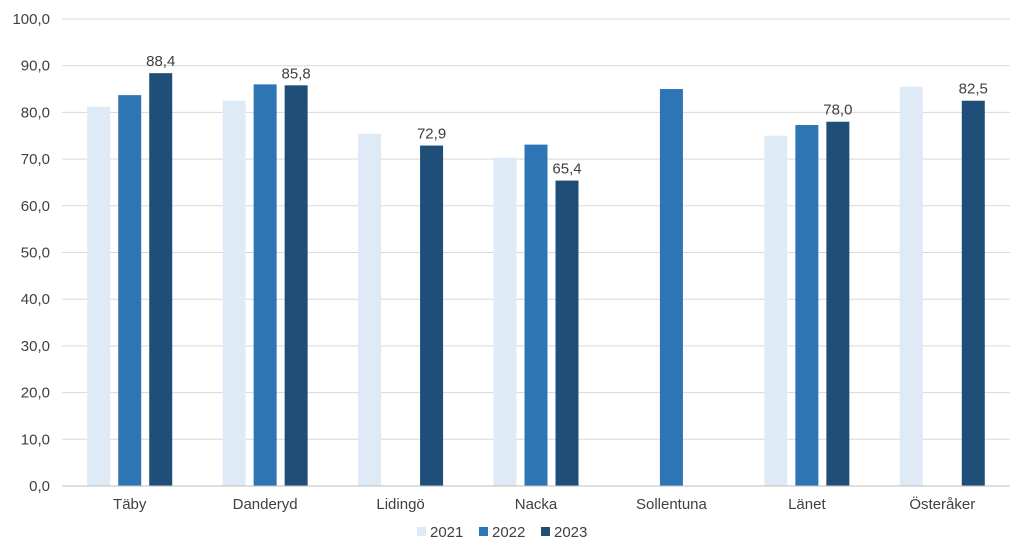 The width and height of the screenshot is (1020, 545). Describe the element at coordinates (545, 531) in the screenshot. I see `legend-swatch-2023` at that location.